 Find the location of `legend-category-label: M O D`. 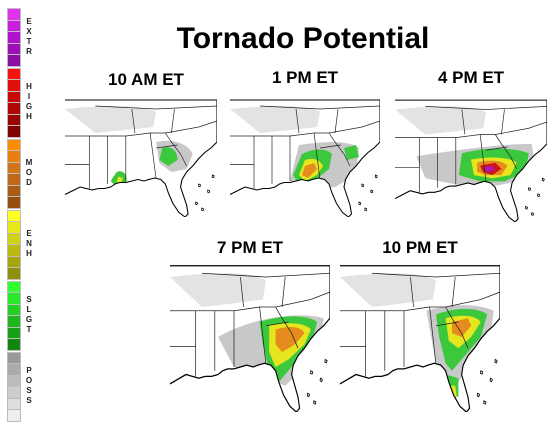

legend-category-label: M O D is located at coordinates (29, 172).